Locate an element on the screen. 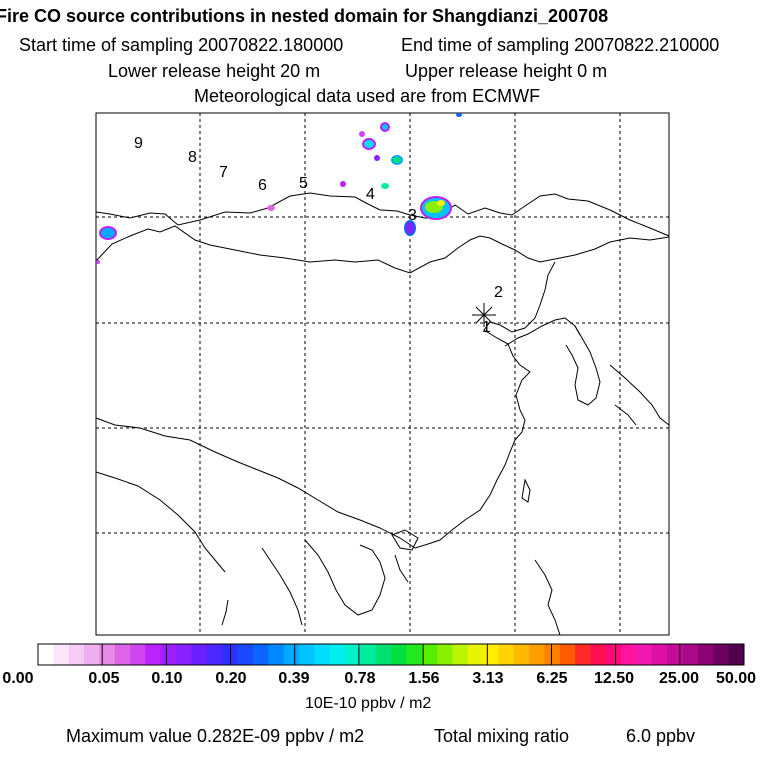  southeast-asia-coast is located at coordinates (335, 582).